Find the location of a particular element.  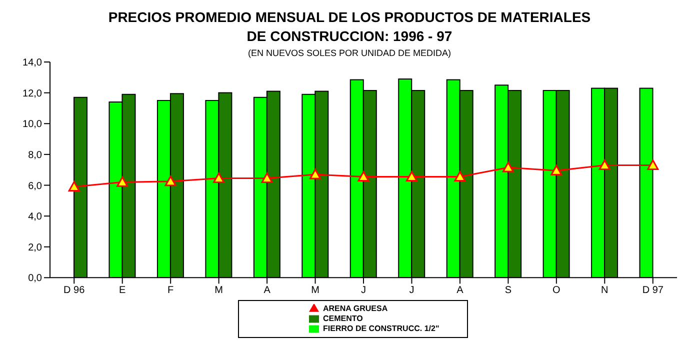

x-tick-label: O is located at coordinates (556, 290).